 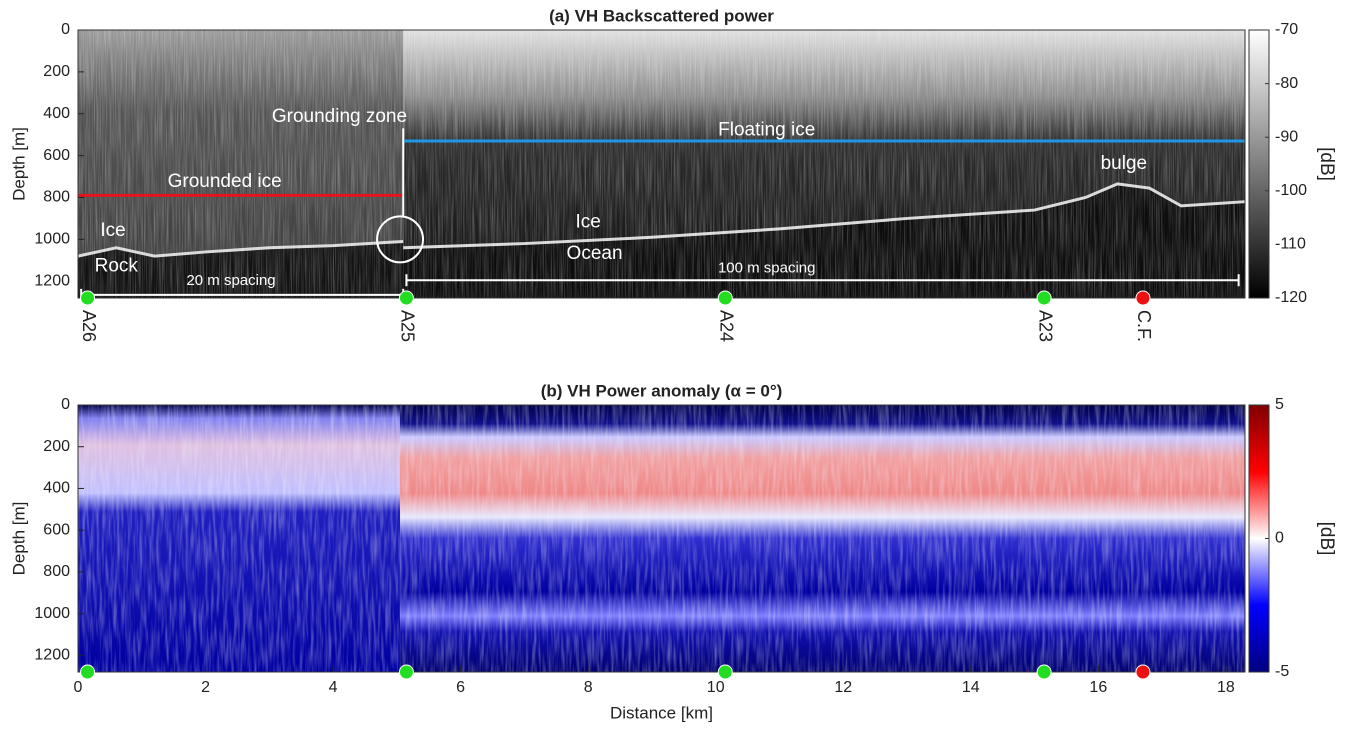 I want to click on colorbar-tick-label: -100, so click(x=1291, y=190).